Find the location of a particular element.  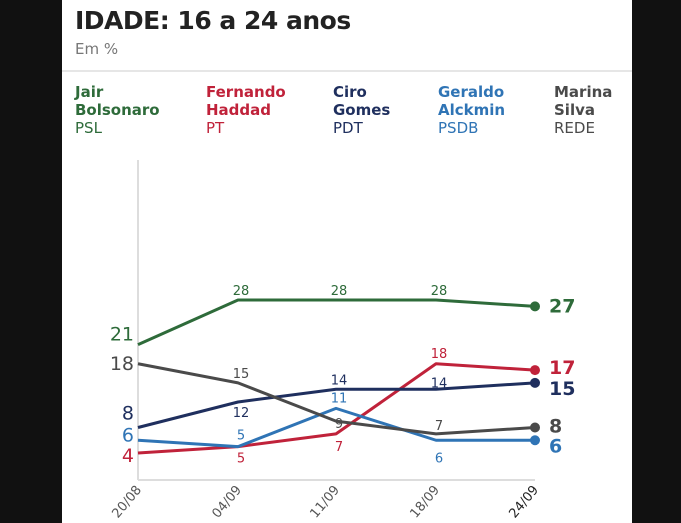

legend-last: Bolsonaro is located at coordinates (117, 110).